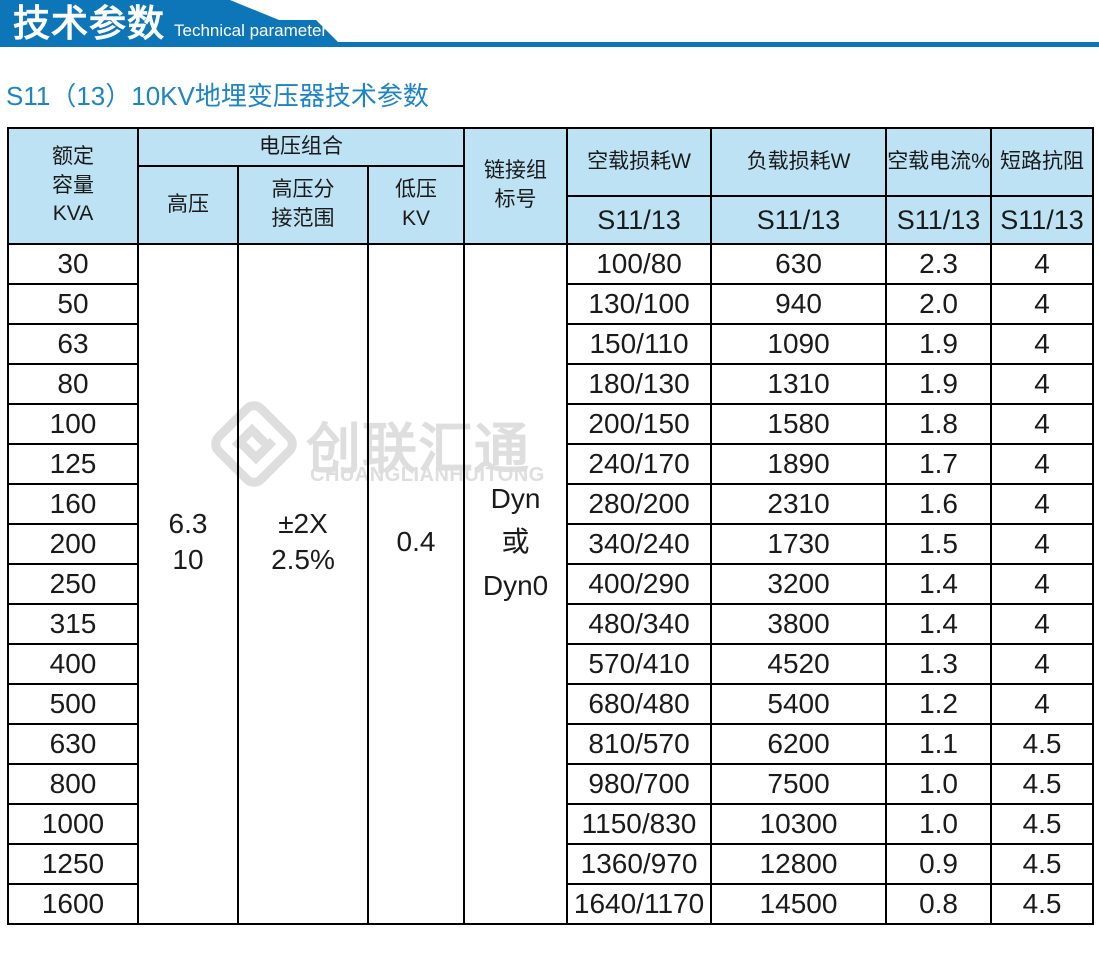  I want to click on cell-no-load-loss: 180/130, so click(639, 384).